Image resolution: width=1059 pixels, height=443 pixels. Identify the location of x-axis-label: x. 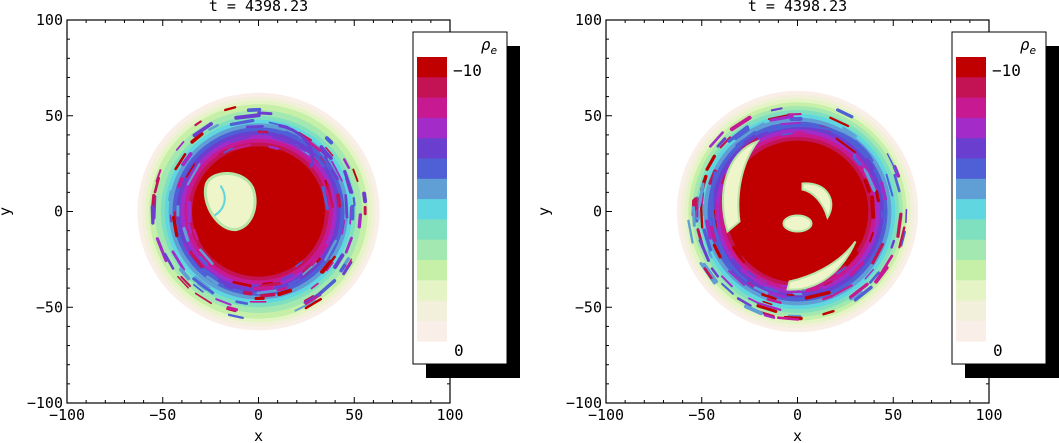
(258, 435).